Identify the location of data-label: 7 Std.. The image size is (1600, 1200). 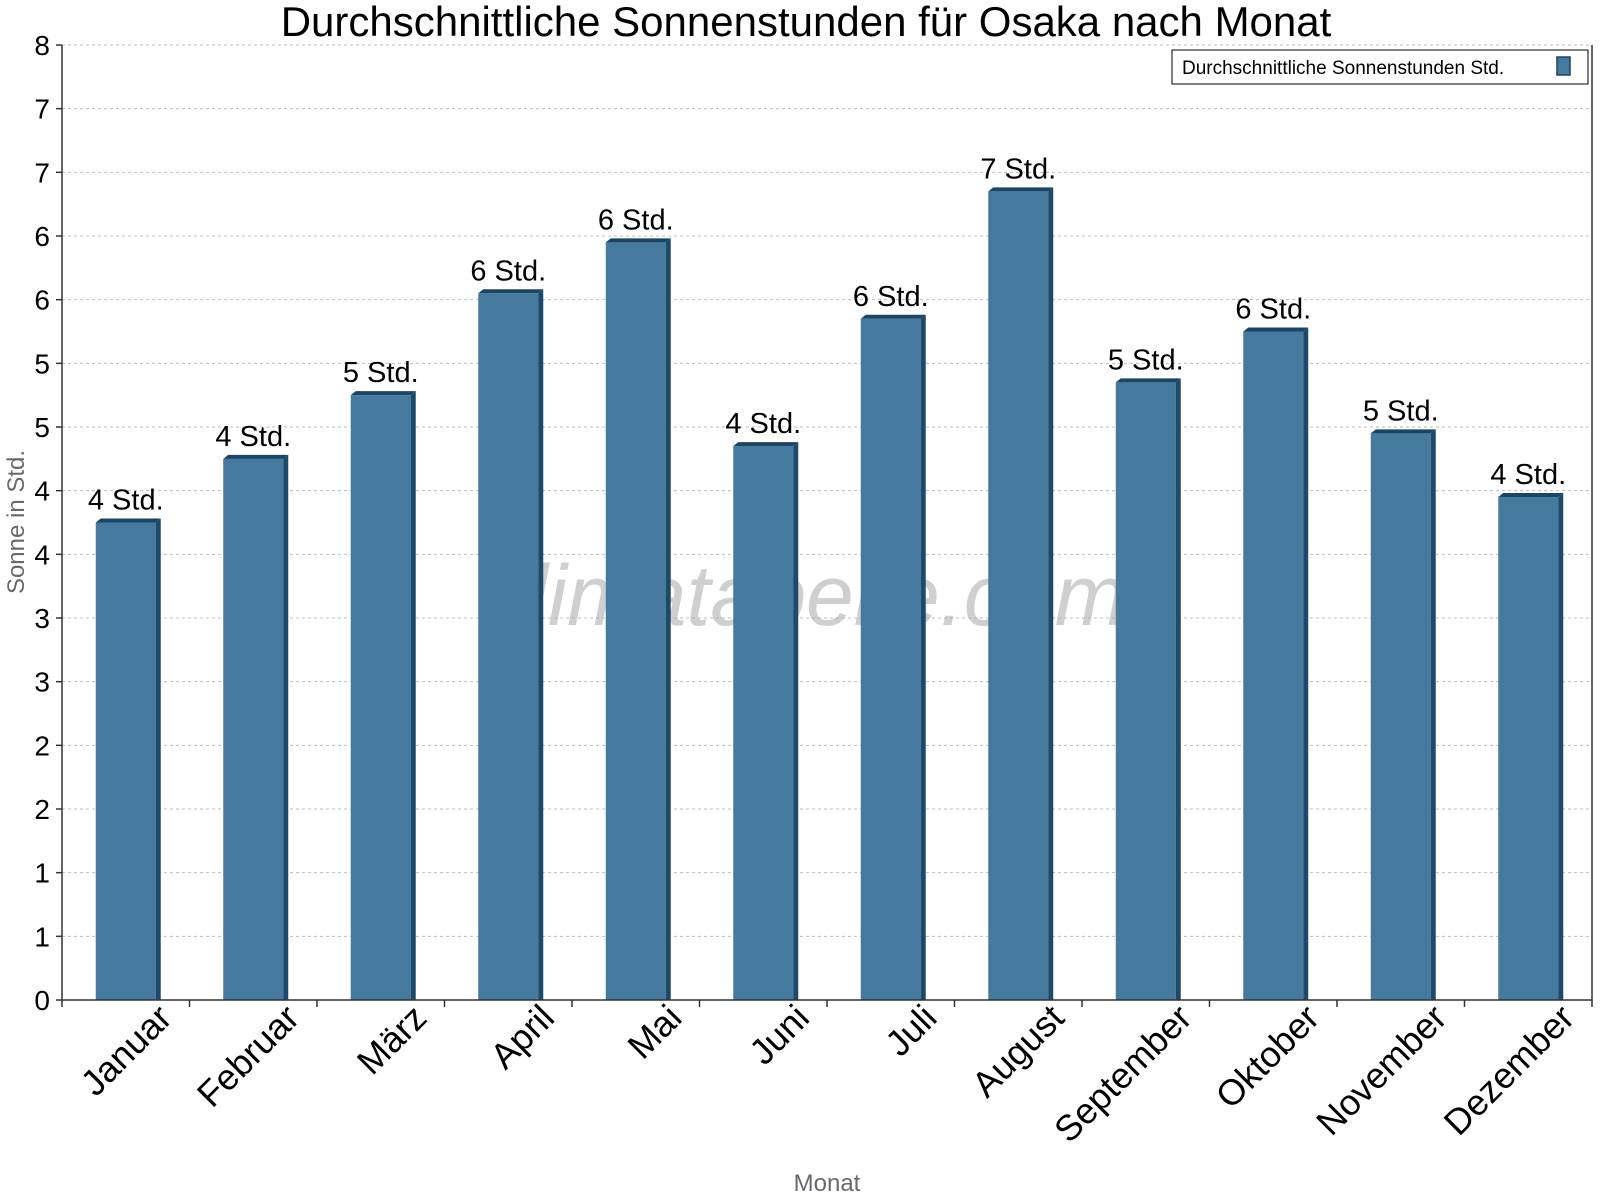
(1018, 169).